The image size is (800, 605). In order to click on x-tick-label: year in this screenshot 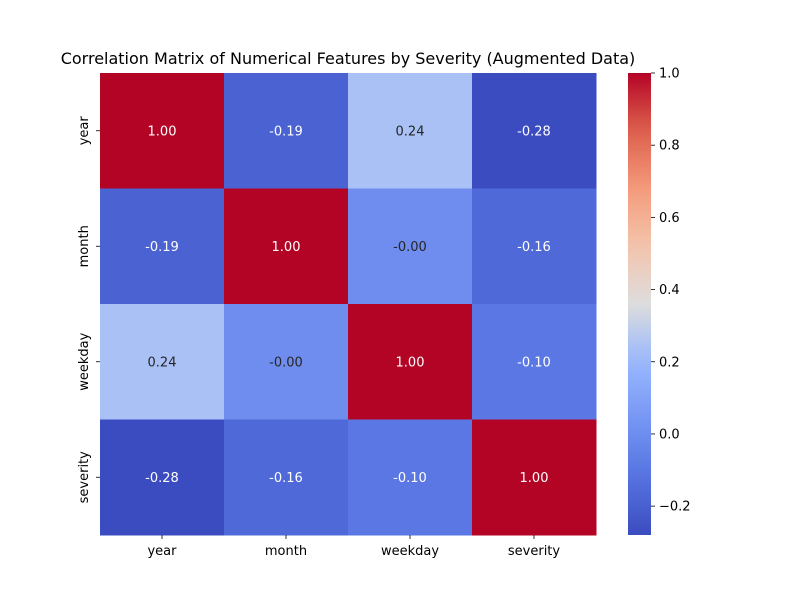, I will do `click(162, 551)`.